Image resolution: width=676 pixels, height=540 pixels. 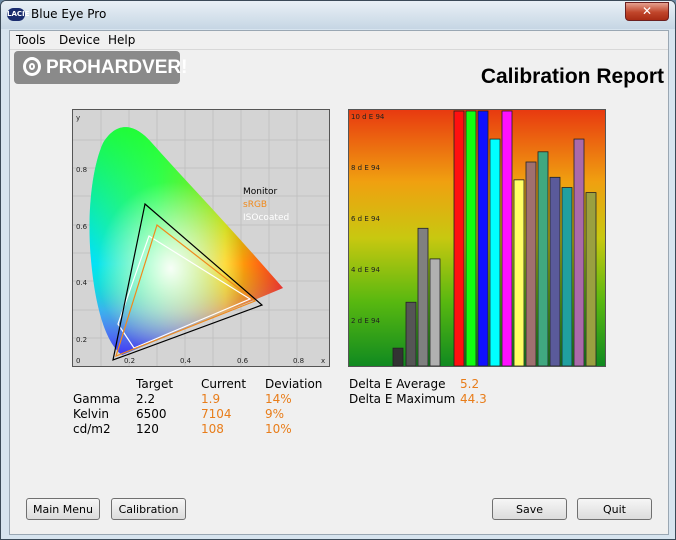 What do you see at coordinates (338, 15) in the screenshot?
I see `title-bar: LACIE Blue Eye Pro ✕` at bounding box center [338, 15].